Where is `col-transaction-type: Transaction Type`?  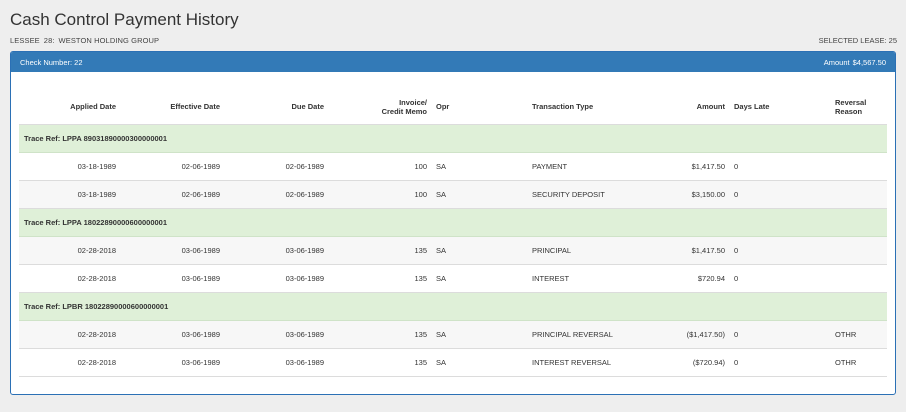 col-transaction-type: Transaction Type is located at coordinates (606, 107).